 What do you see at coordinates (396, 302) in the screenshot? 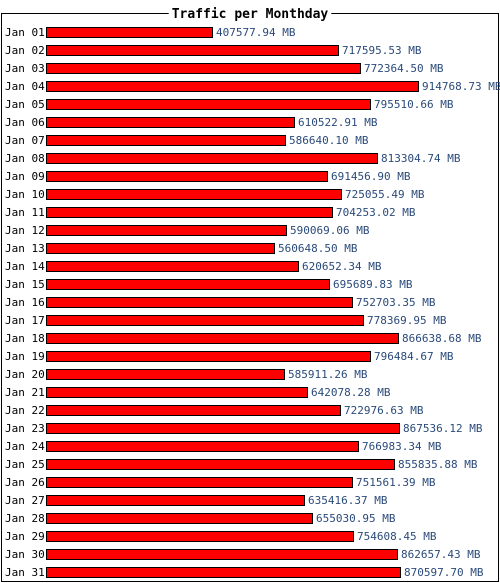
I see `value-label: 752703.35 MB` at bounding box center [396, 302].